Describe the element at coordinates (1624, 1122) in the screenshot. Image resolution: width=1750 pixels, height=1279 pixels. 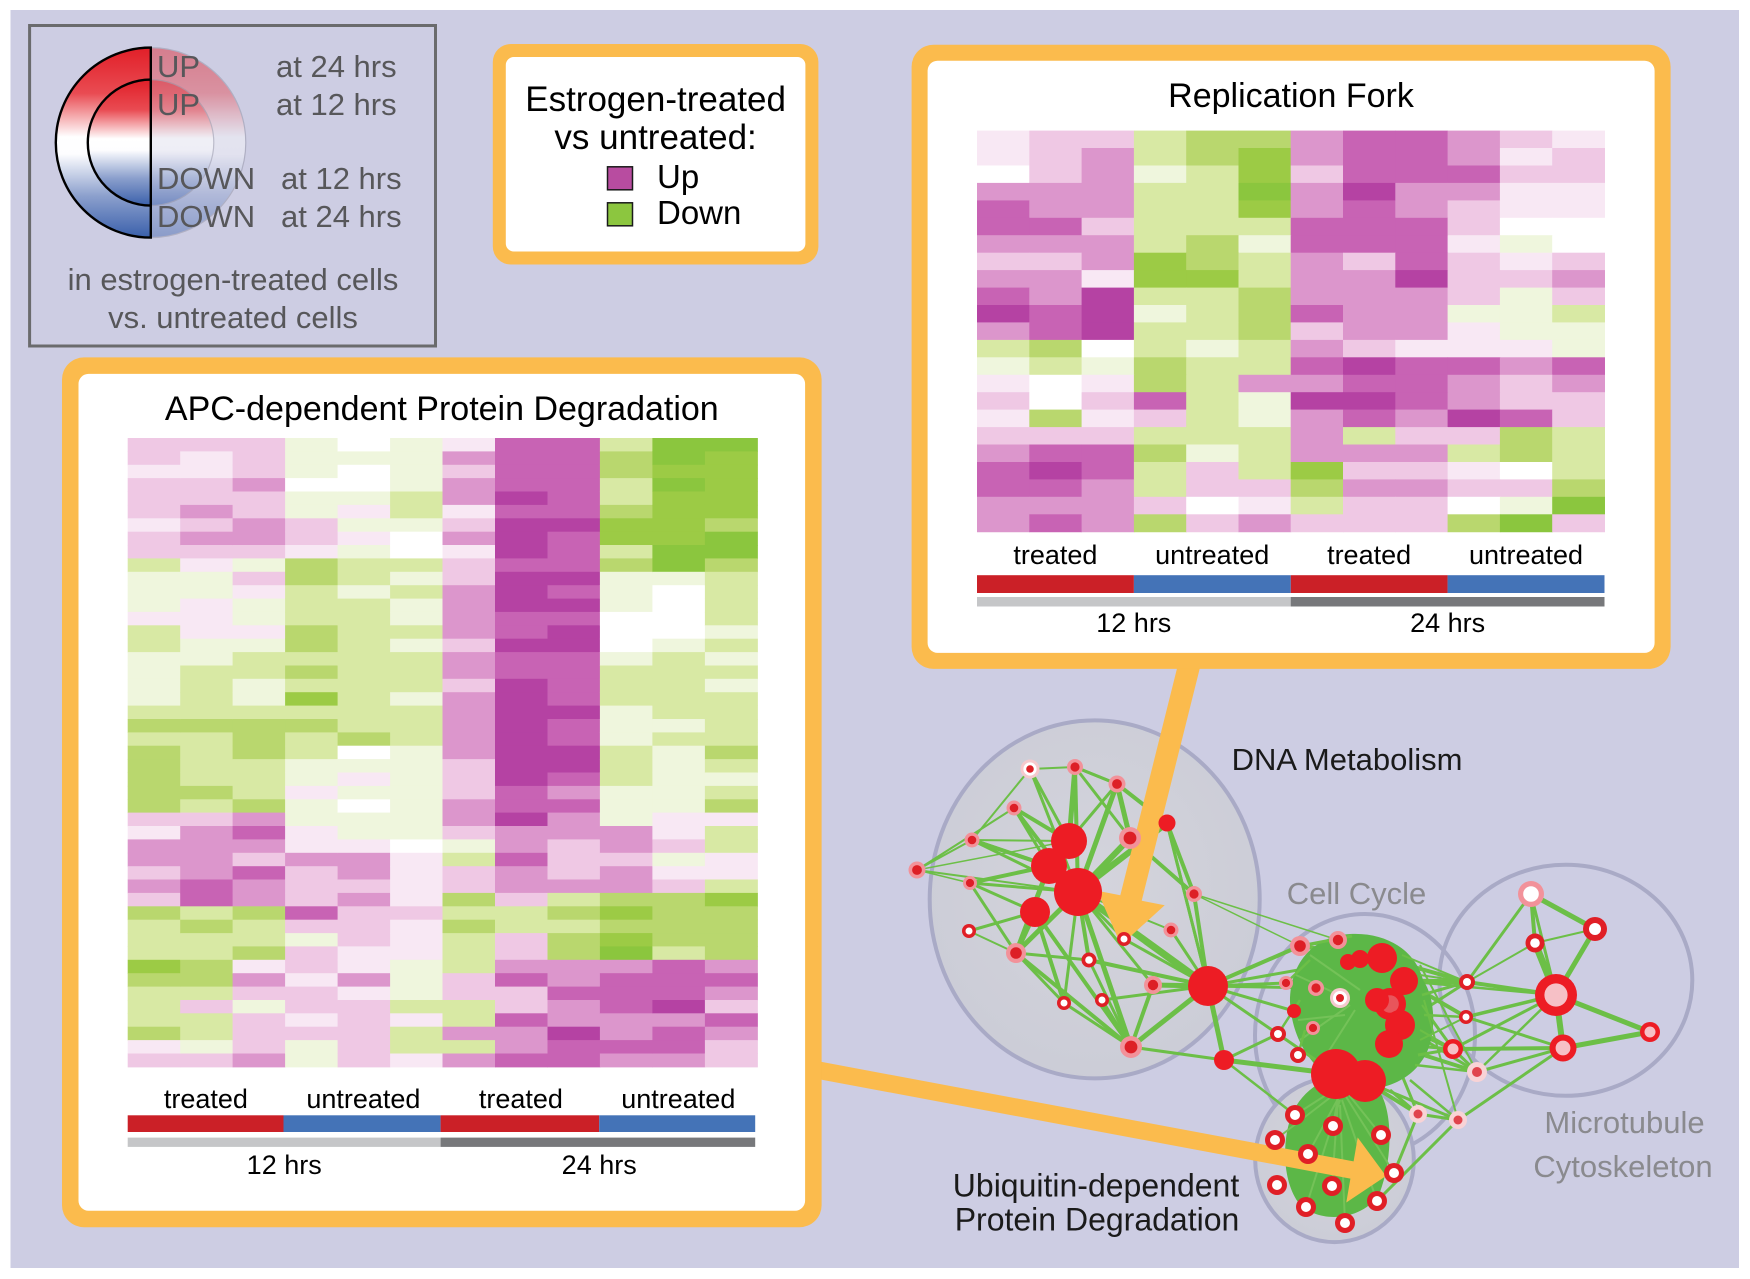
I see `svg-text: Microtubule` at that location.